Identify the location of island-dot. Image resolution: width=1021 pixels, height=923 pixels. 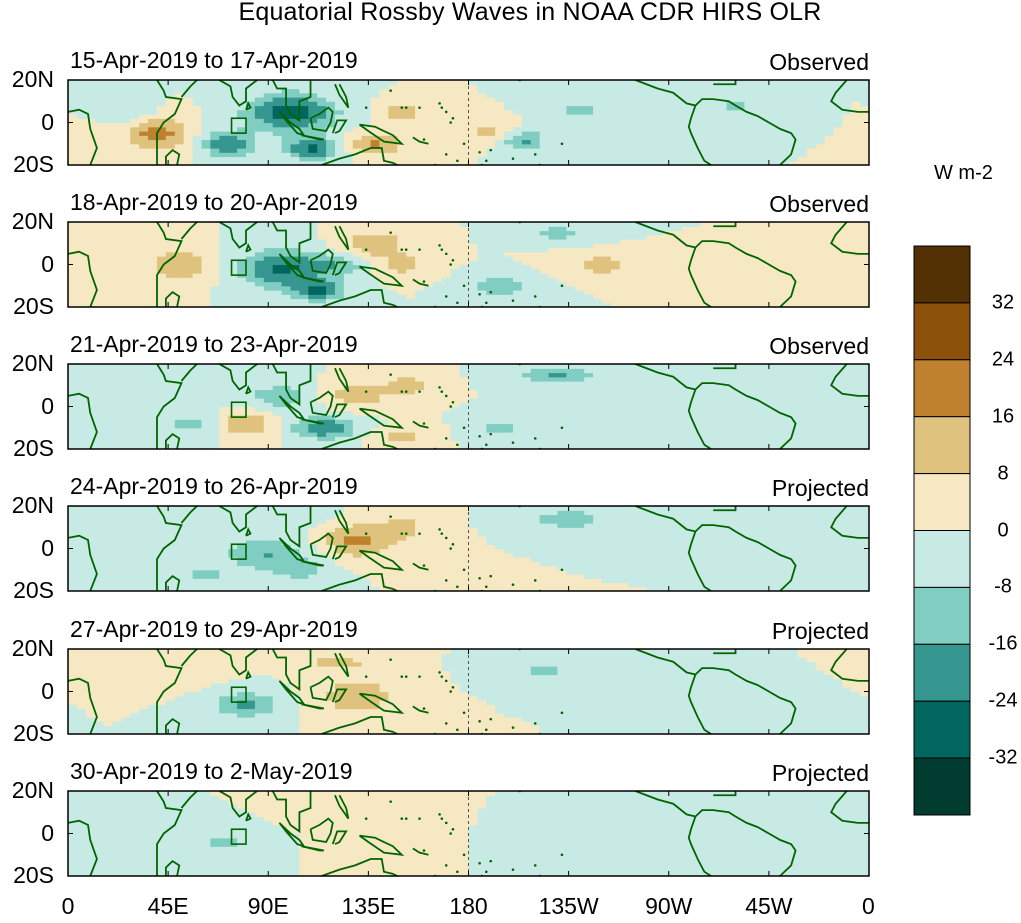
(513, 158).